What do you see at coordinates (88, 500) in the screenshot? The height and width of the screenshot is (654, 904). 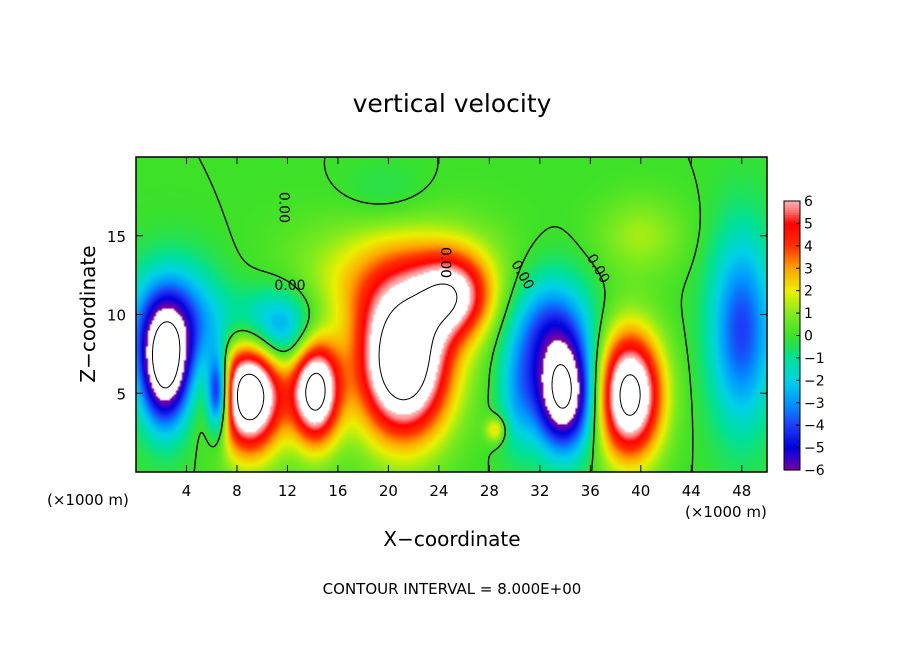 I see `x-unit-label-left: (×1000 m)` at bounding box center [88, 500].